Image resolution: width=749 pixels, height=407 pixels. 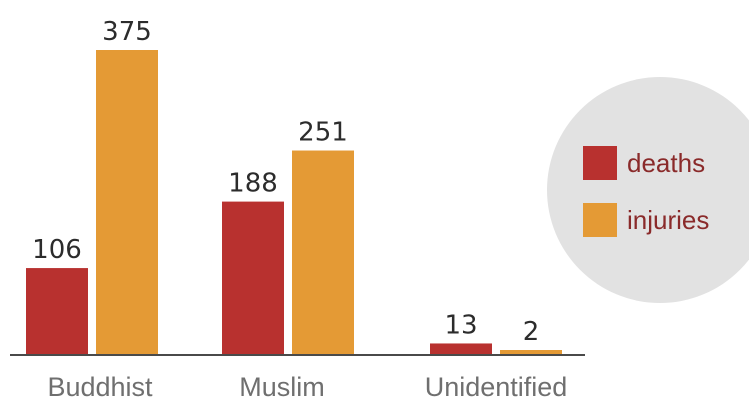 I want to click on category-labels-group: Buddhist Muslim Unidentified, so click(x=307, y=387).